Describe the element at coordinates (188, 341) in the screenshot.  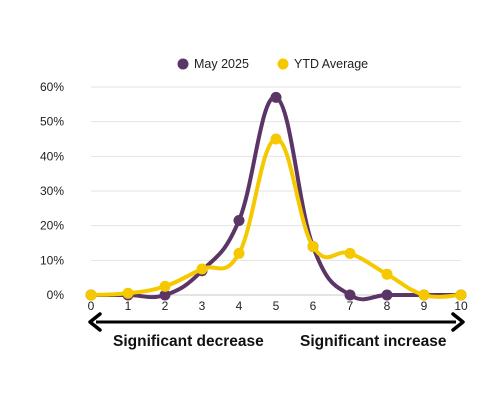
I see `significant-decrease-label: Significant decrease` at that location.